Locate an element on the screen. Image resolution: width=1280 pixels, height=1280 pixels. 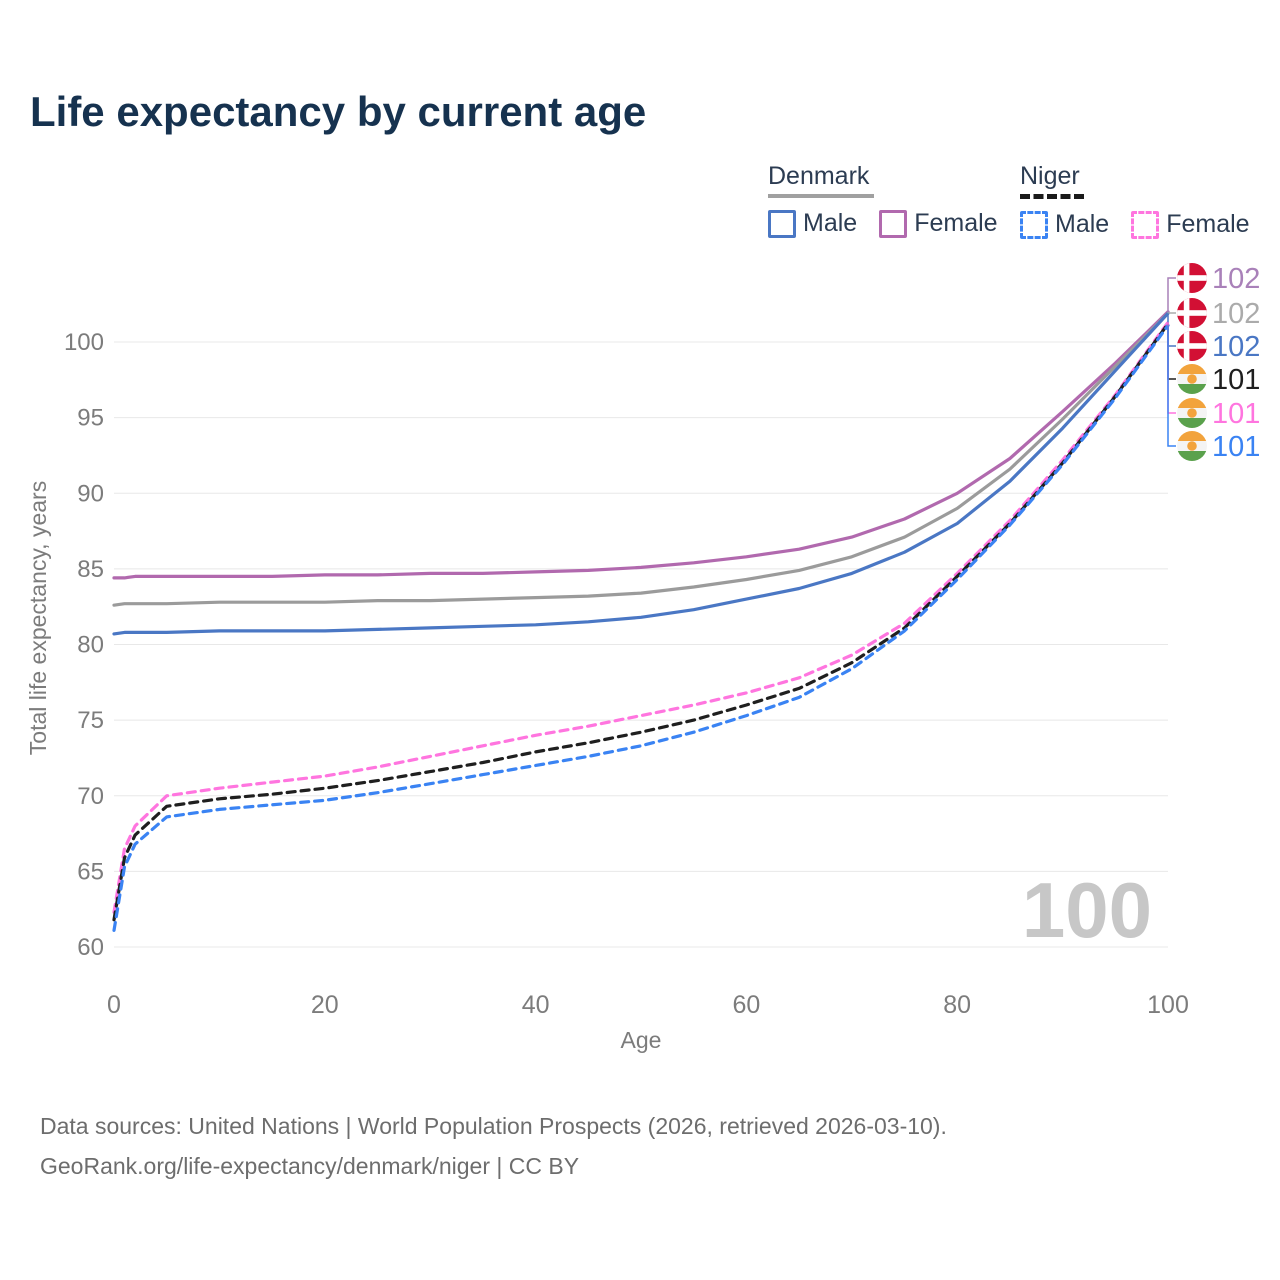
end-label-connector-denmark-male is located at coordinates (1171, 330).